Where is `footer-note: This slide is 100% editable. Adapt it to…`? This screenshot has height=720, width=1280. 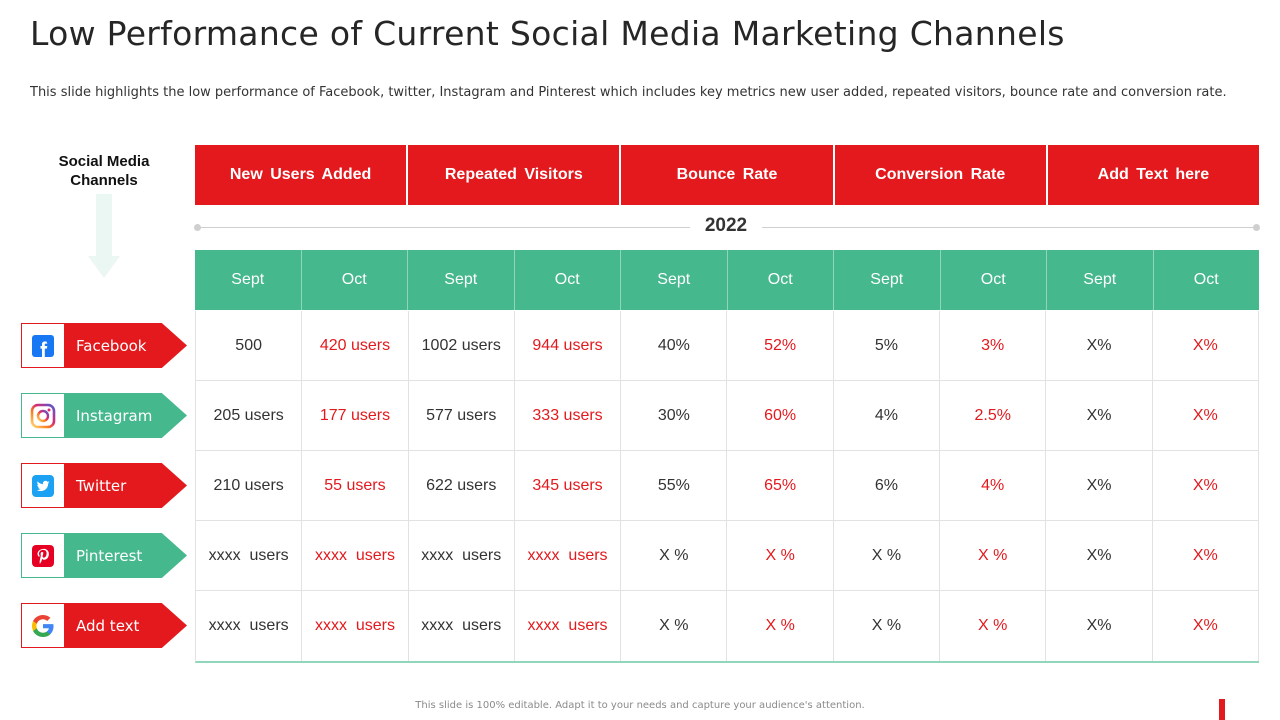 footer-note: This slide is 100% editable. Adapt it to… is located at coordinates (640, 705).